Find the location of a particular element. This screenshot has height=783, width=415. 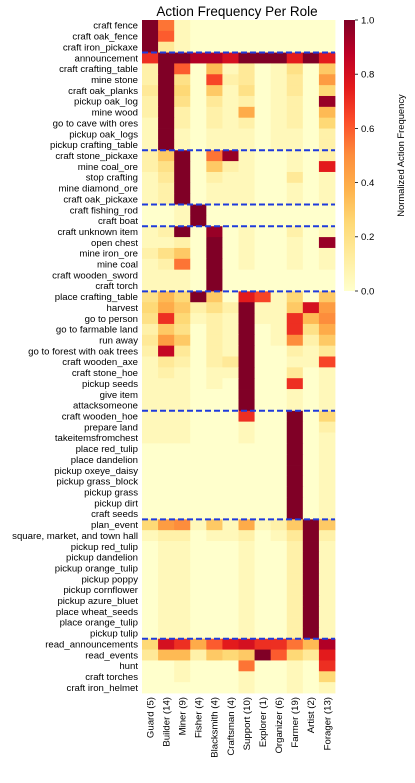

column-label: Blacksmith (4) is located at coordinates (215, 727).